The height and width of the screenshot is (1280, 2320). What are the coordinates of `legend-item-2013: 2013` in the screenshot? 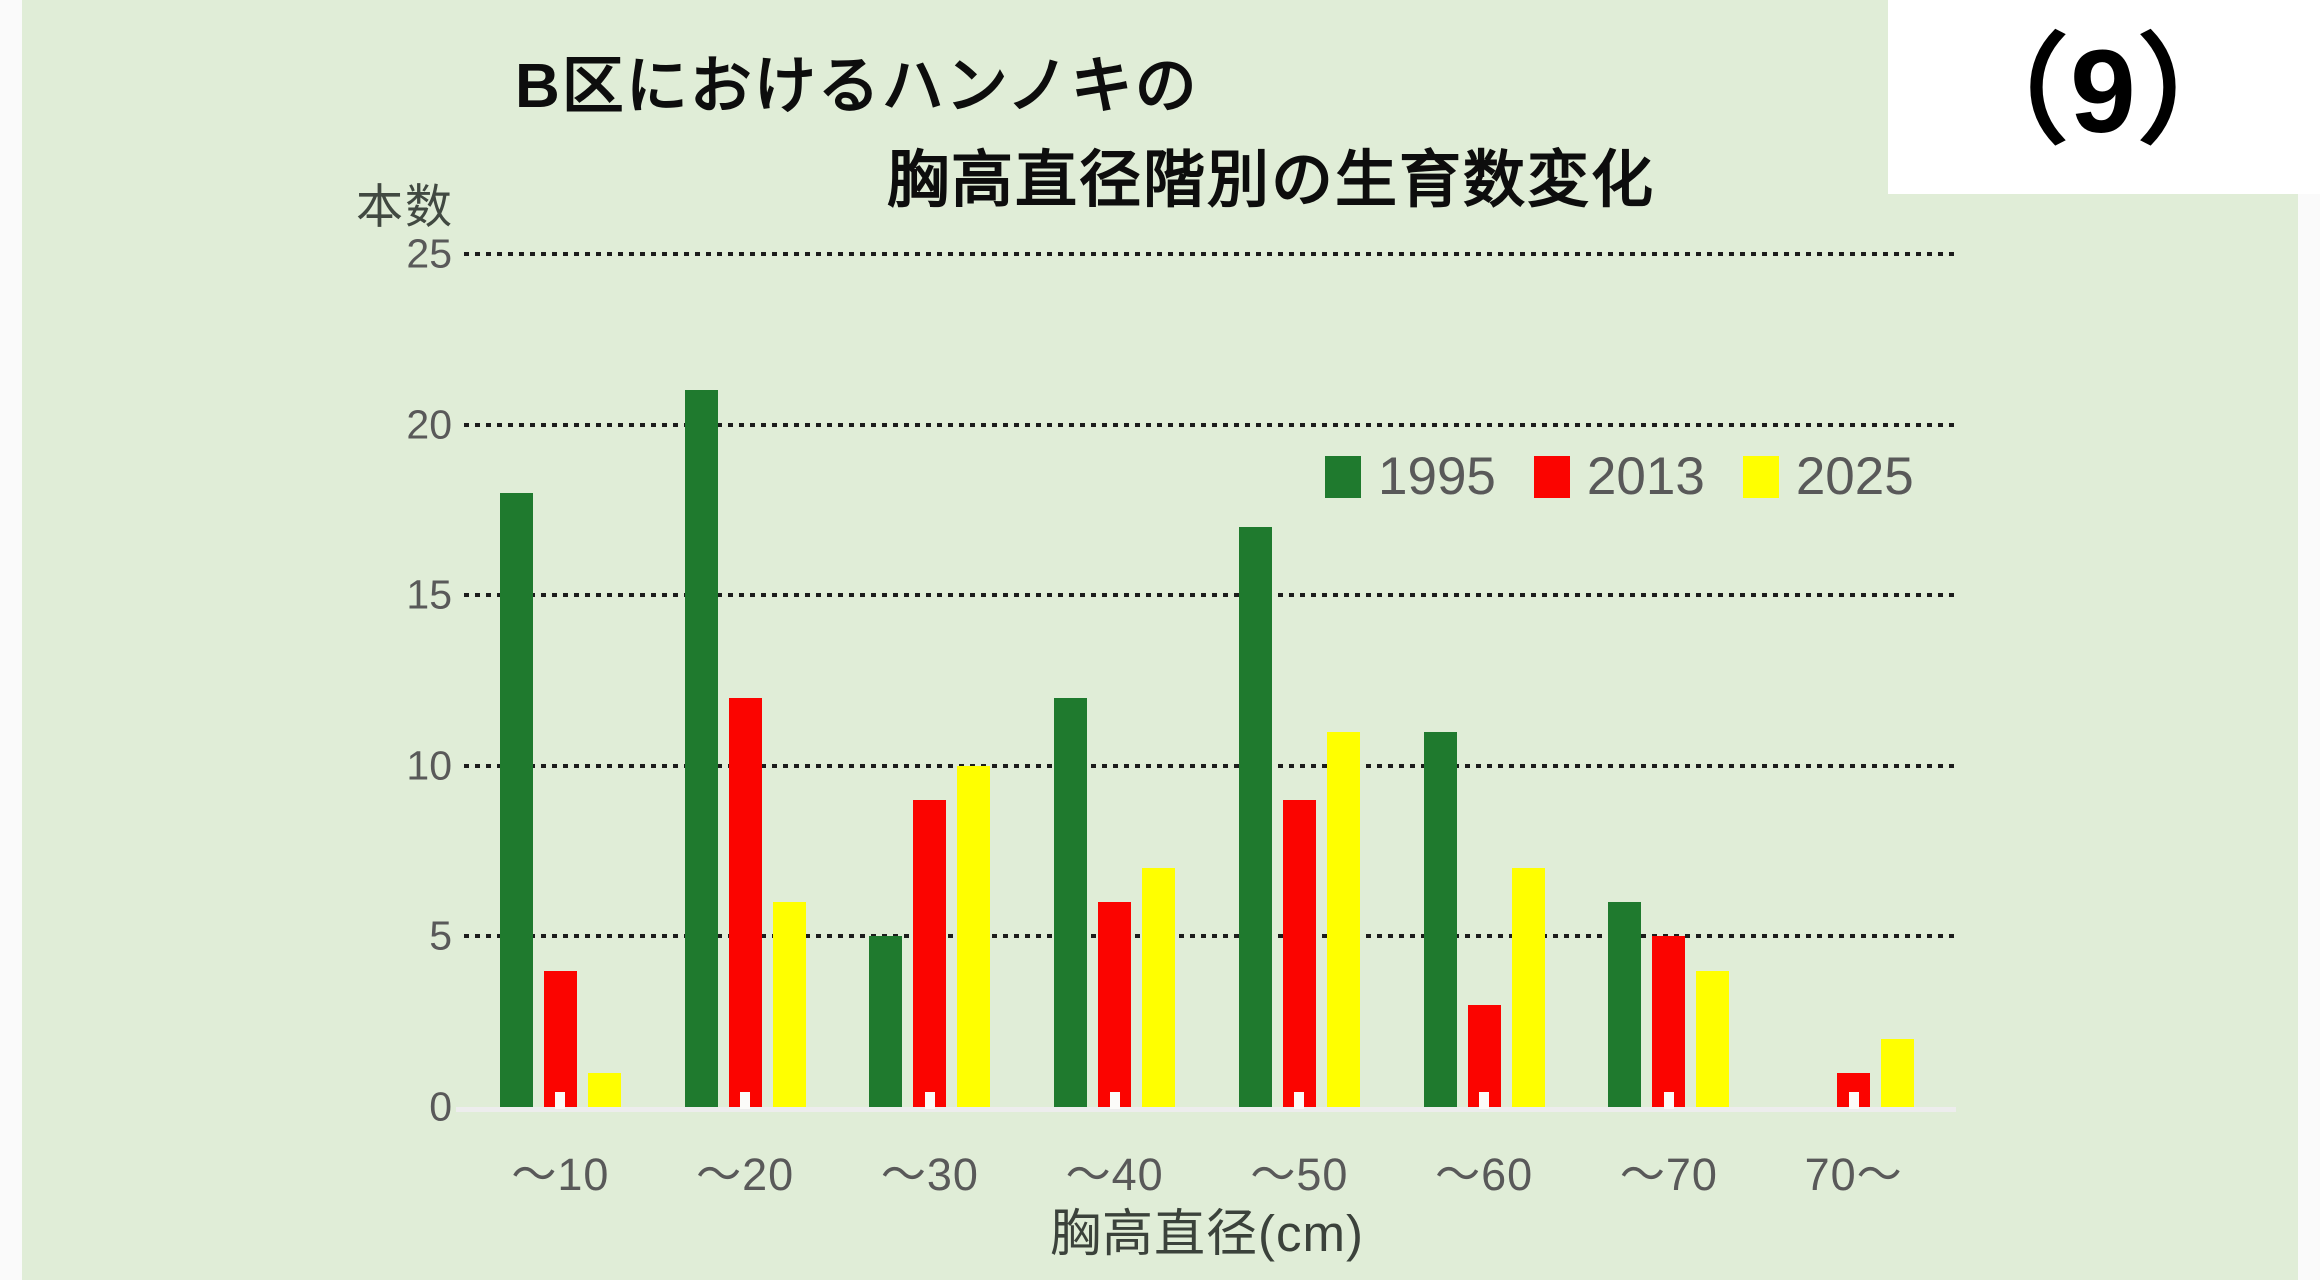 It's located at (1619, 476).